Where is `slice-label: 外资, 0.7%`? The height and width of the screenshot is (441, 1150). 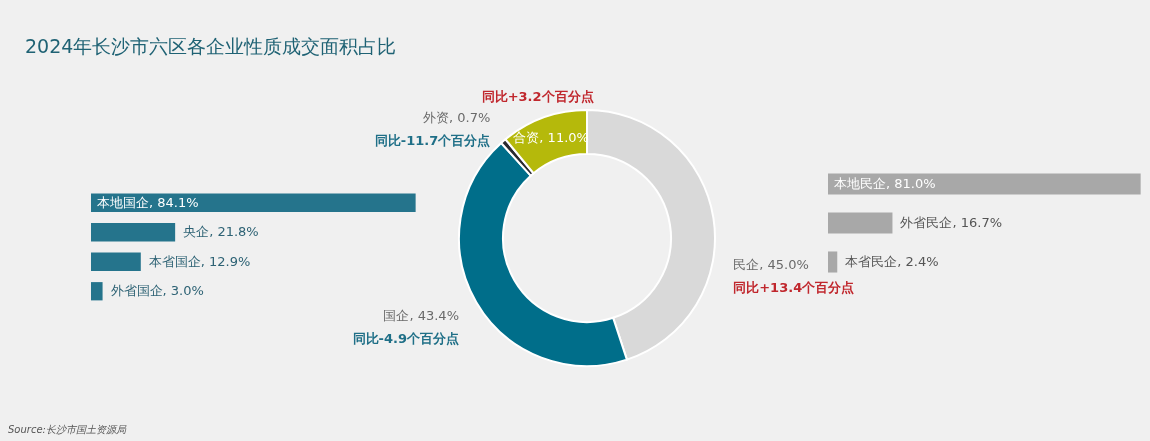 slice-label: 外资, 0.7% is located at coordinates (456, 117).